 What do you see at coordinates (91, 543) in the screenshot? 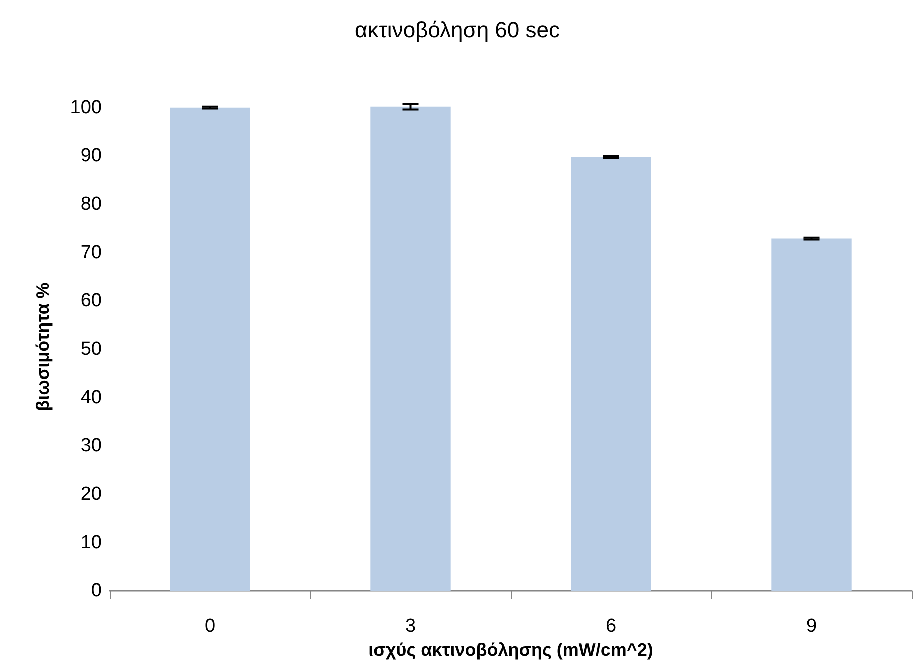
I see `y-tick-label: 10` at bounding box center [91, 543].